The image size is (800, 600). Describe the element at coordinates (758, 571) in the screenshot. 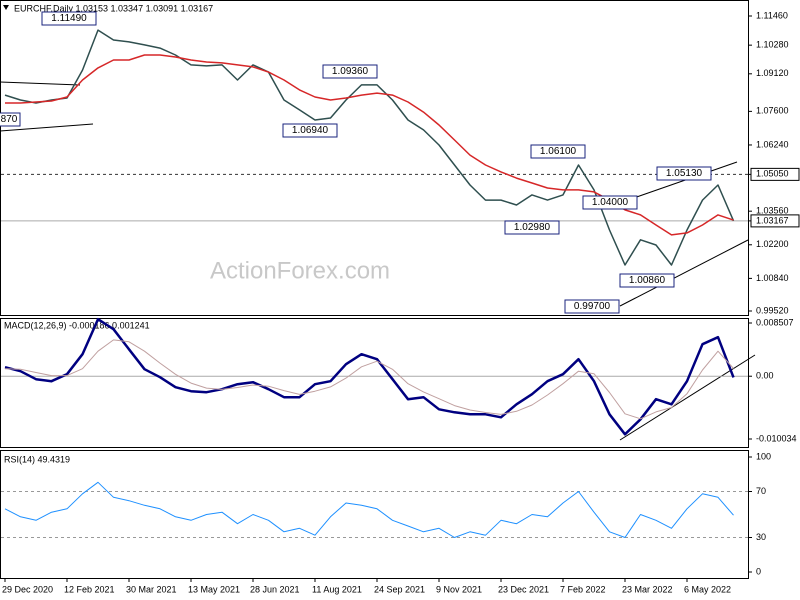

I see `y-tick-label: 0` at that location.